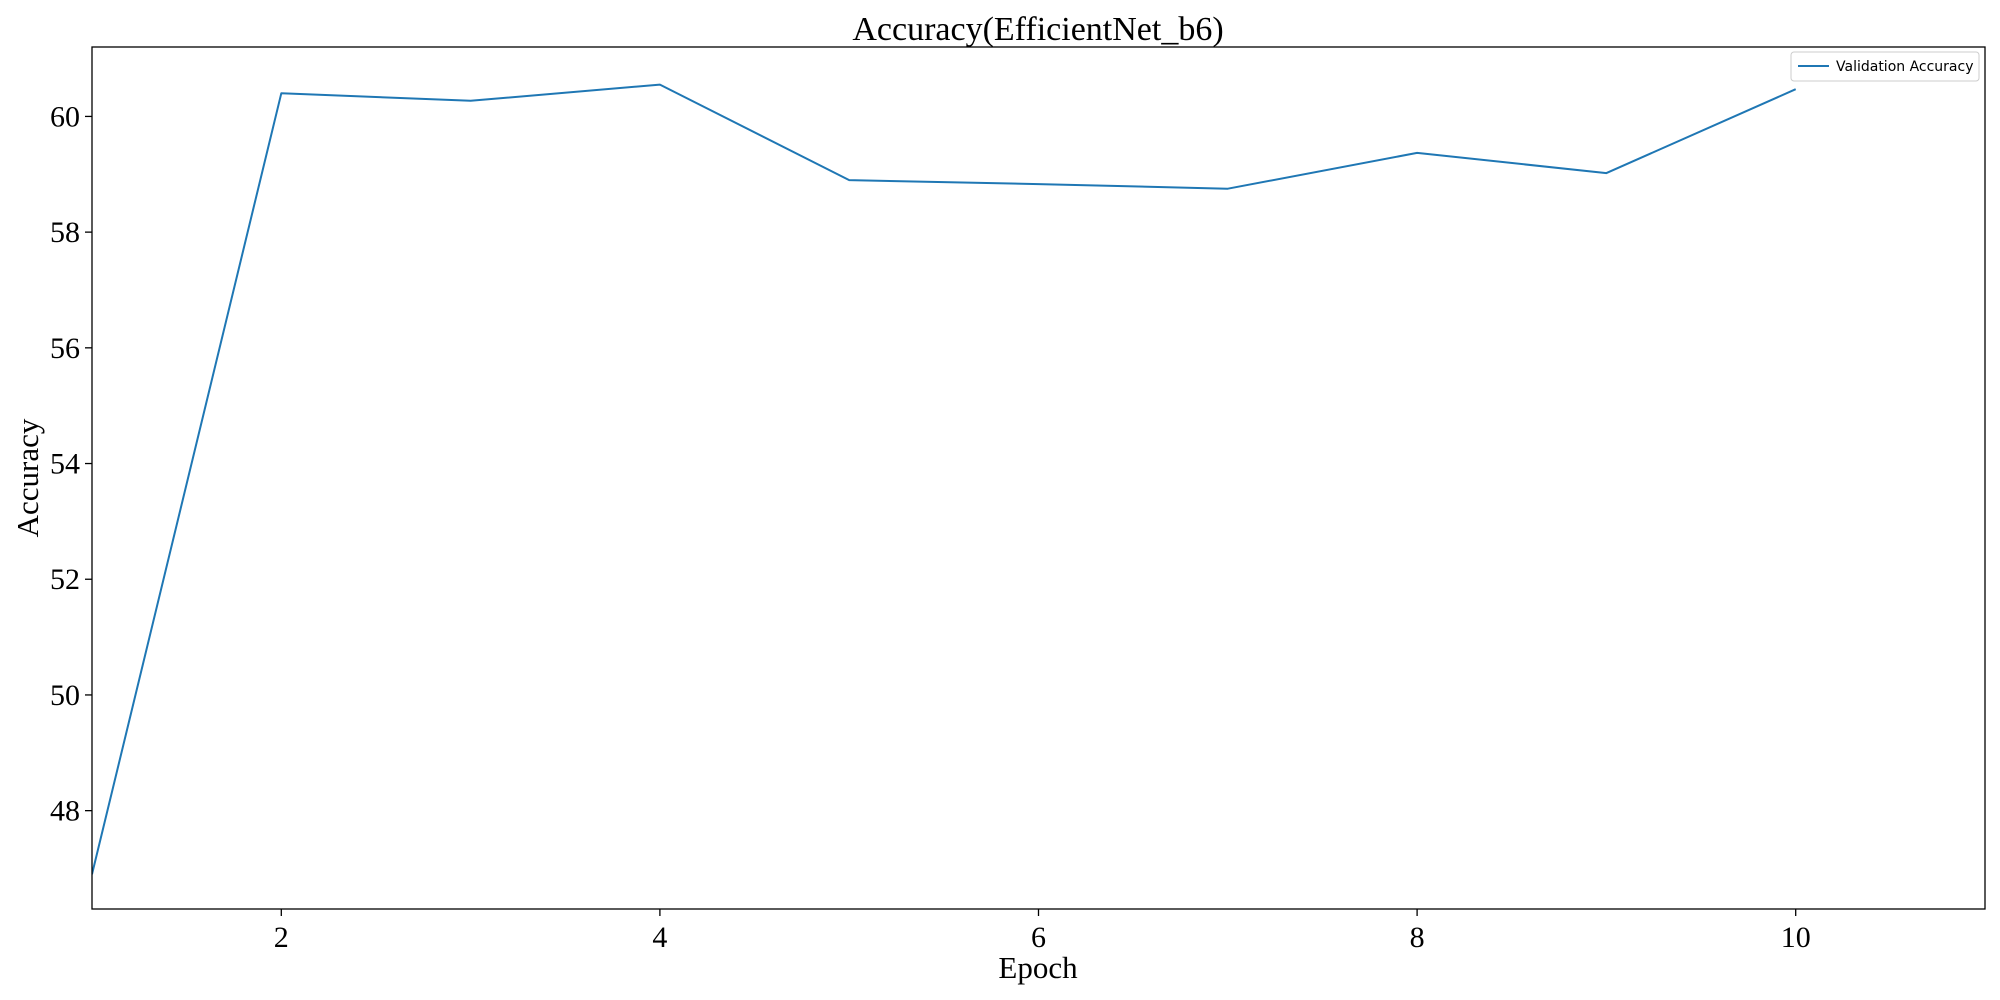 The height and width of the screenshot is (1000, 2000). Describe the element at coordinates (65, 579) in the screenshot. I see `y-tick-label: 52` at that location.